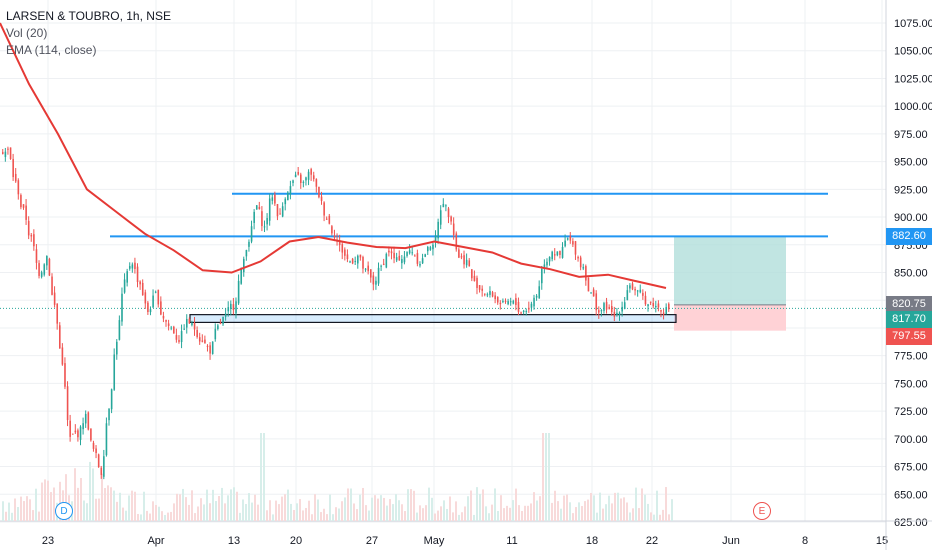 The image size is (932, 555). Describe the element at coordinates (27, 33) in the screenshot. I see `legend-volume-indicator: Vol (20)` at that location.